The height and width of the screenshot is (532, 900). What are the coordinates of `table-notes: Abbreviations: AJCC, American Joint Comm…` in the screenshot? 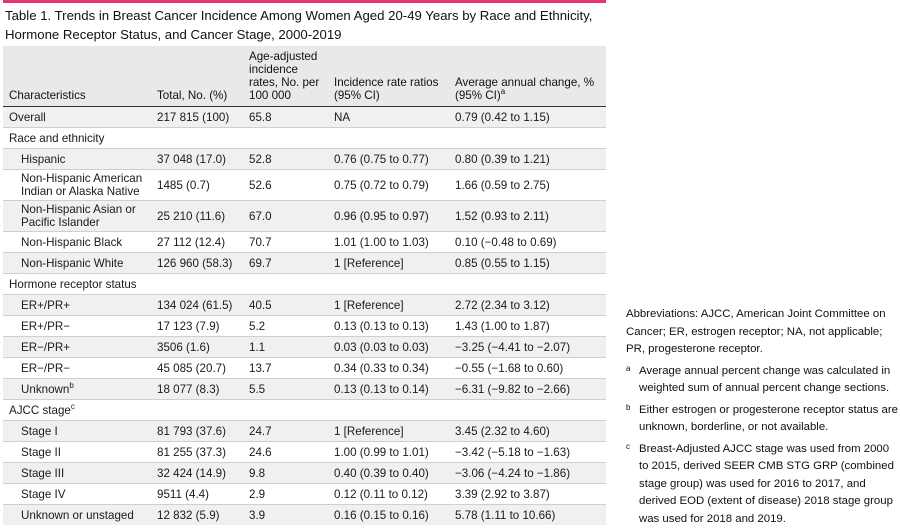 It's located at (762, 419).